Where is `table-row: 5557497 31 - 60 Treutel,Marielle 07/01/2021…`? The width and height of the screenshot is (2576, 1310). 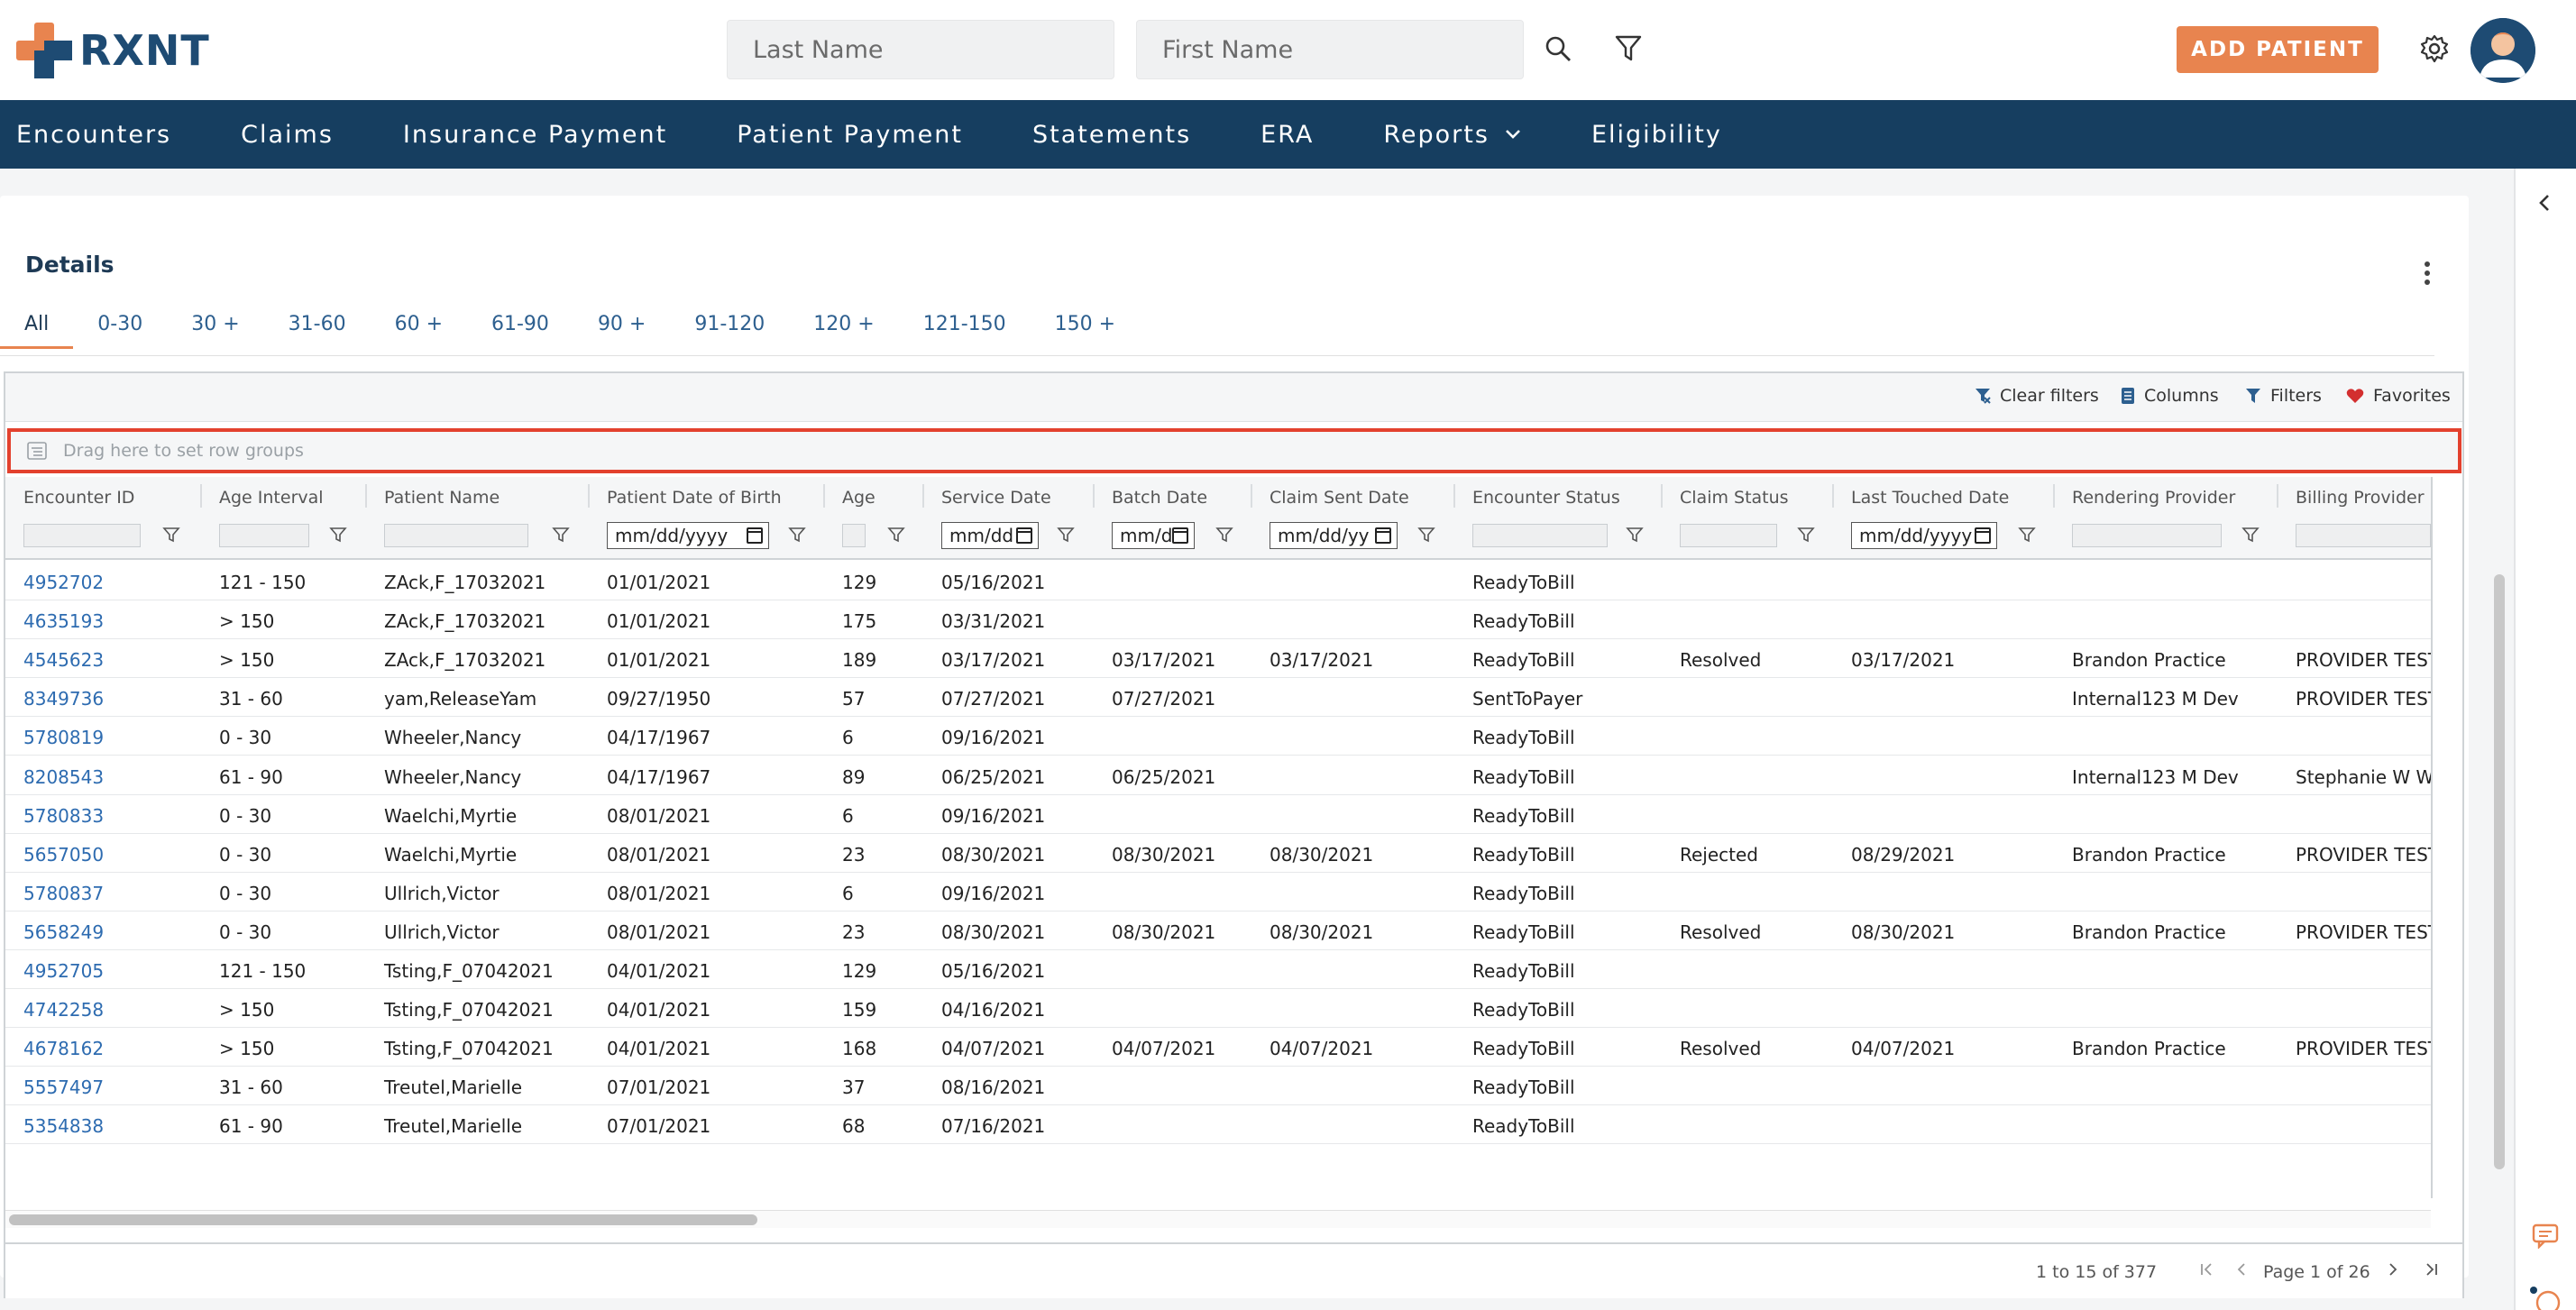 table-row: 5557497 31 - 60 Treutel,Marielle 07/01/2021… is located at coordinates (1218, 1086).